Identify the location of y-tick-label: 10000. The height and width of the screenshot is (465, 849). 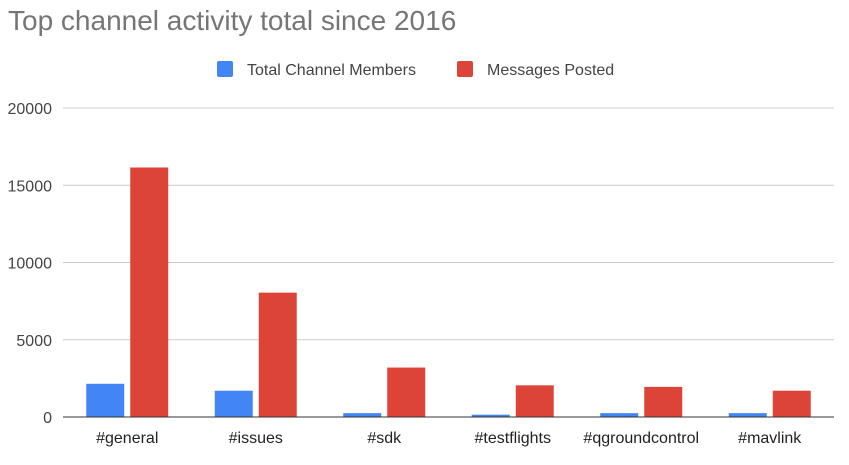
(30, 264).